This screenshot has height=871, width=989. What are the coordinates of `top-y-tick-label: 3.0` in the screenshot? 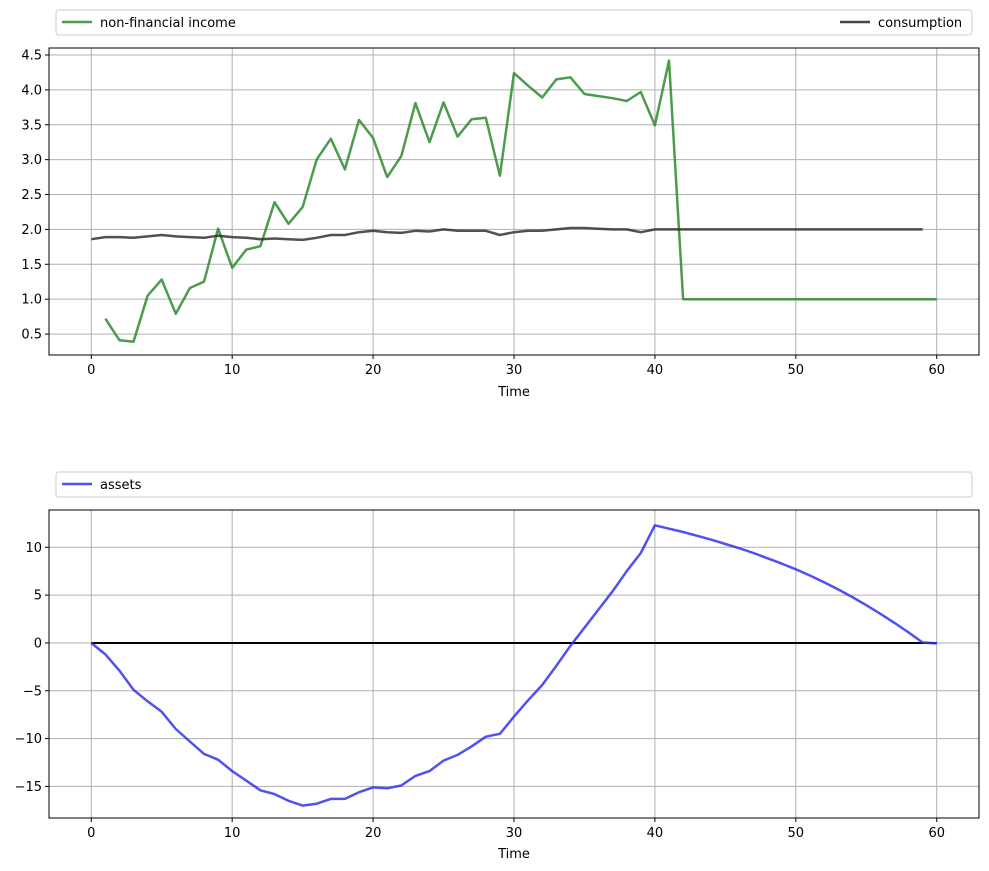 It's located at (31, 160).